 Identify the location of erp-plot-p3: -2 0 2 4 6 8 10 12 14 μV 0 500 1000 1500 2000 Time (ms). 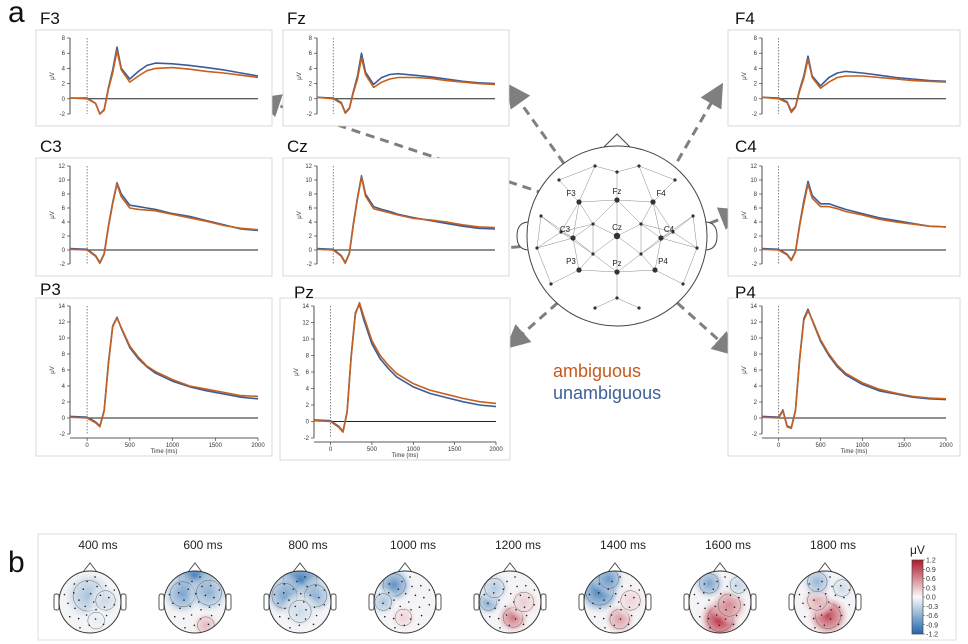
(154, 377).